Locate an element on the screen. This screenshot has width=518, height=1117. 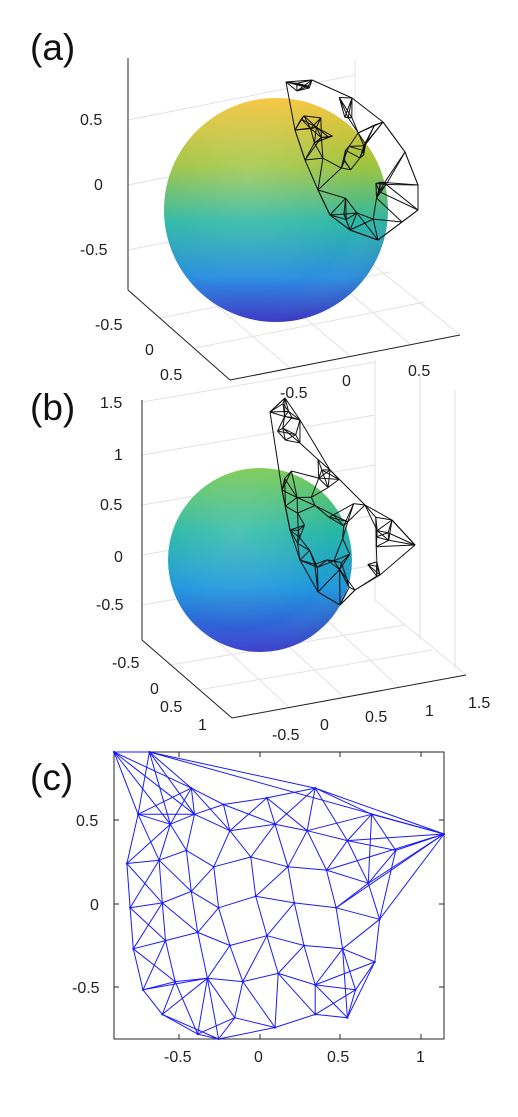
panel-a-y-tick: 0.5 is located at coordinates (171, 375).